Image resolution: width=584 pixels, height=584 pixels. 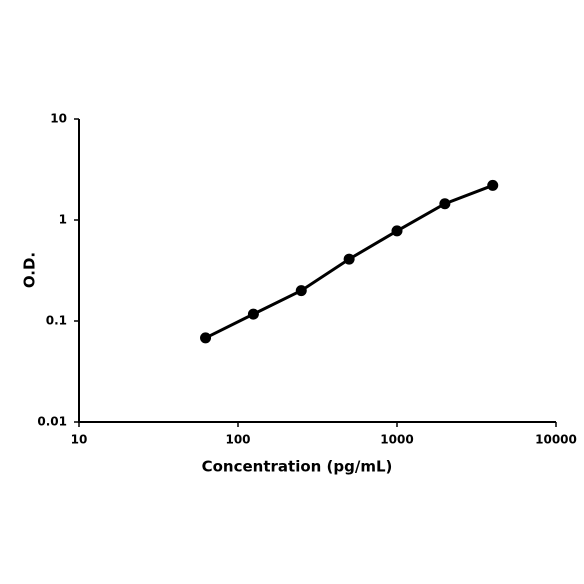 What do you see at coordinates (52, 422) in the screenshot?
I see `y-tick-label: 0.01` at bounding box center [52, 422].